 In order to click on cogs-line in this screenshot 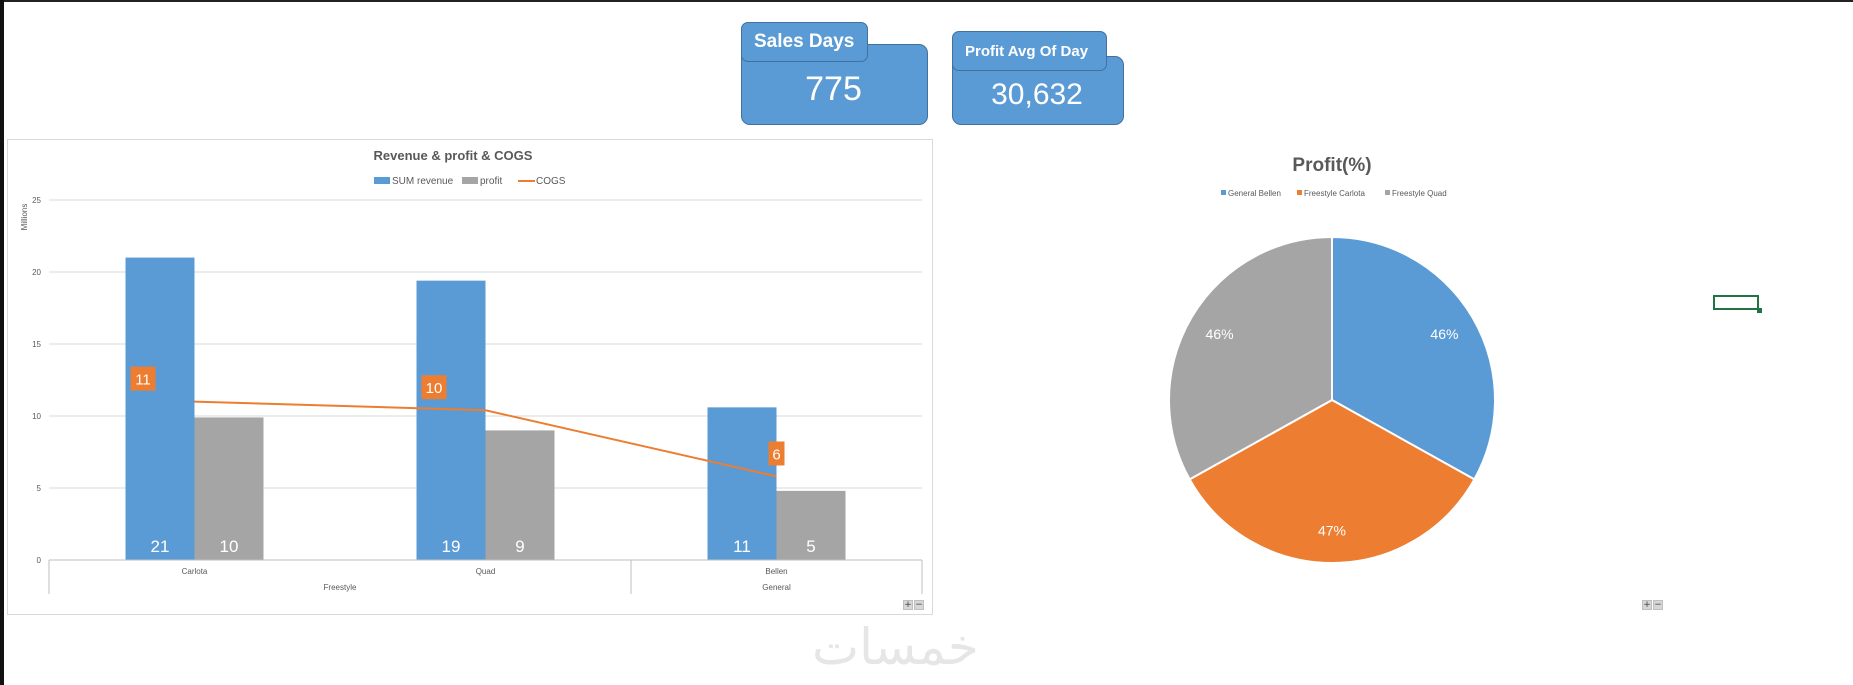, I will do `click(485, 439)`.